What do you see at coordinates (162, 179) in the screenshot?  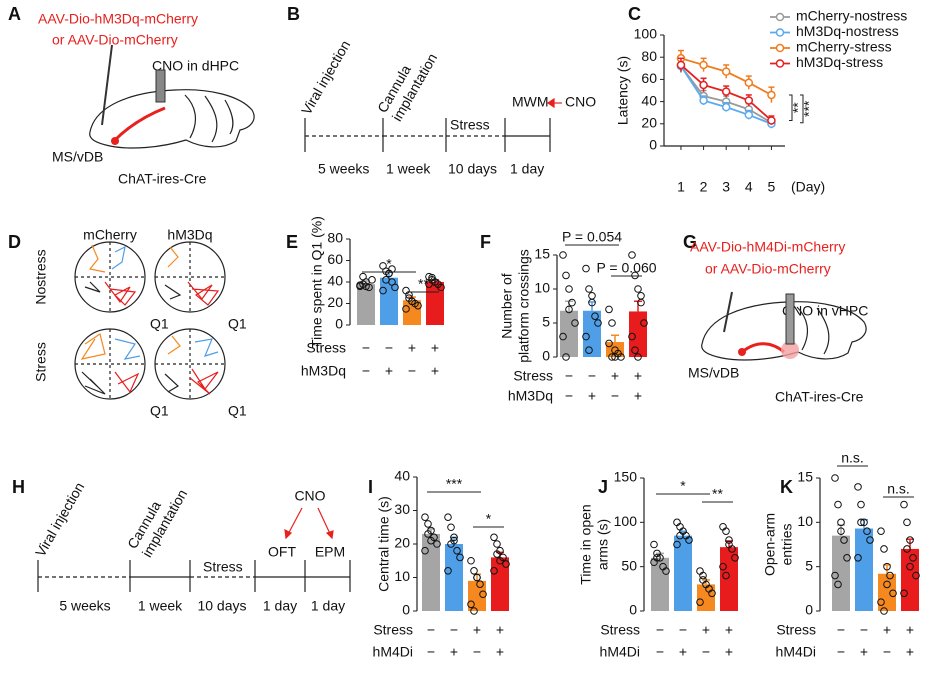 I see `mouse-label: ChAT-ires-Cre` at bounding box center [162, 179].